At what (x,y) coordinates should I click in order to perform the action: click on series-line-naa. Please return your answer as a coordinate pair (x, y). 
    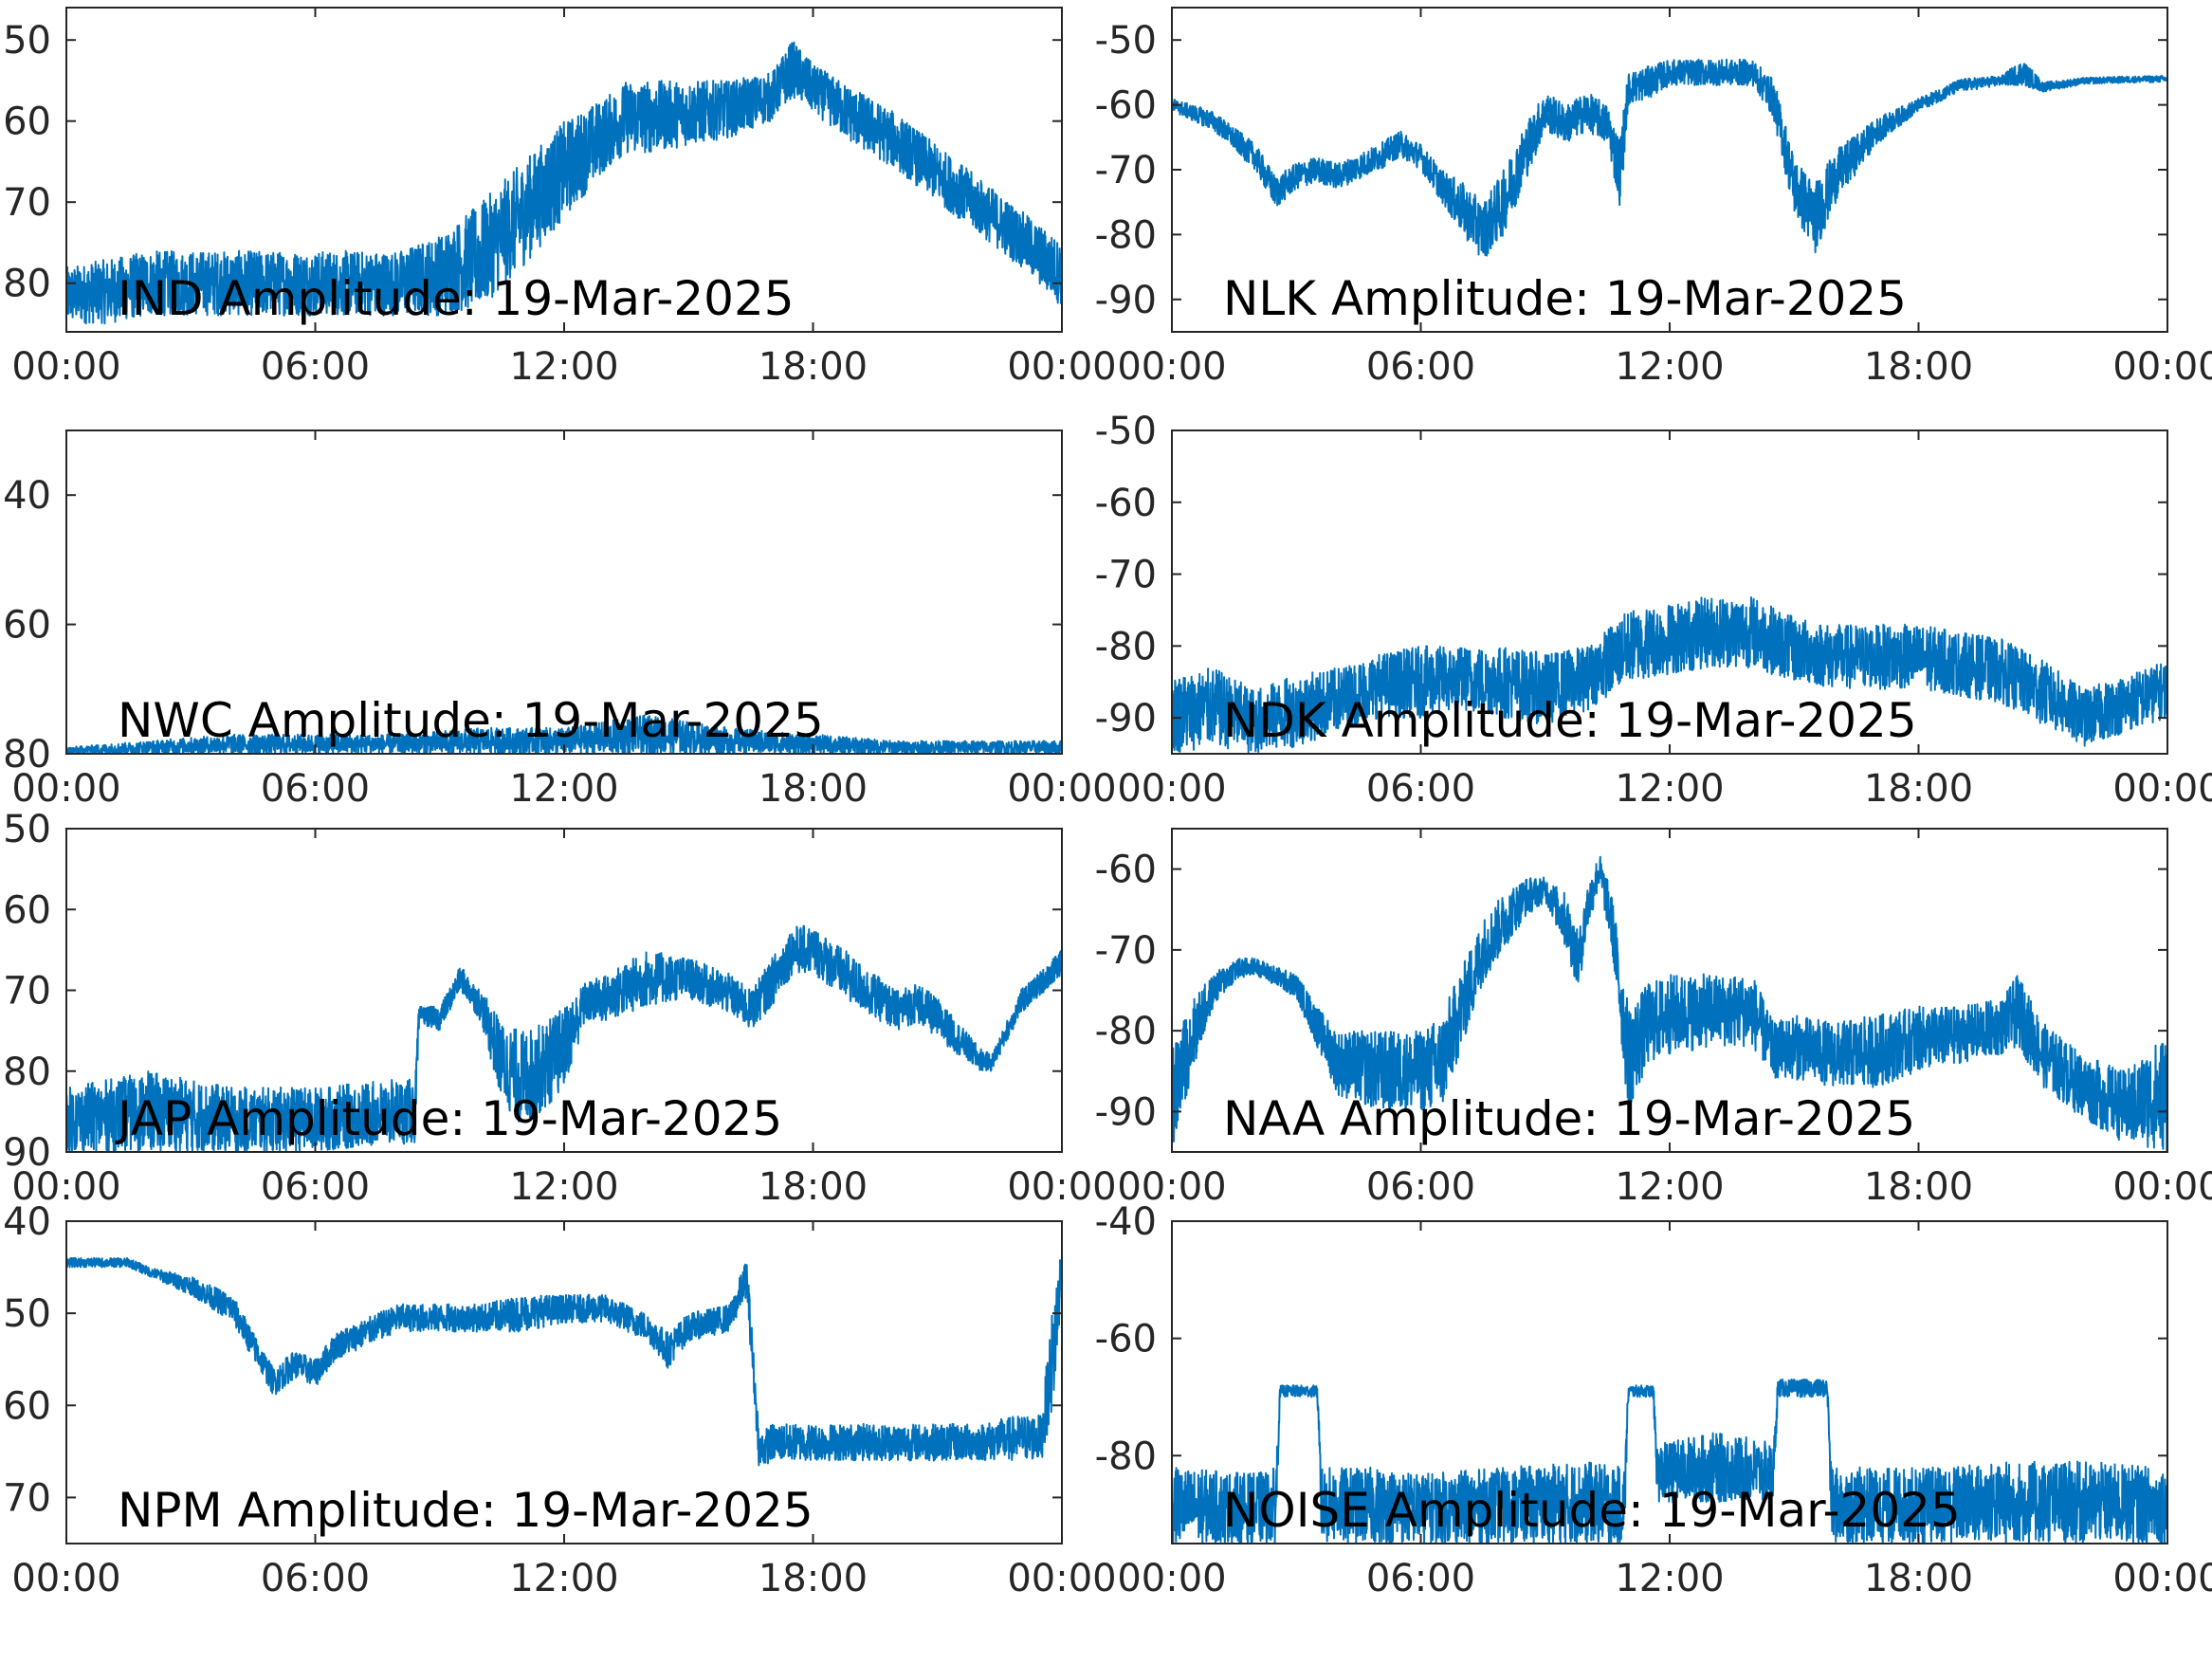
    Looking at the image, I should click on (1669, 1004).